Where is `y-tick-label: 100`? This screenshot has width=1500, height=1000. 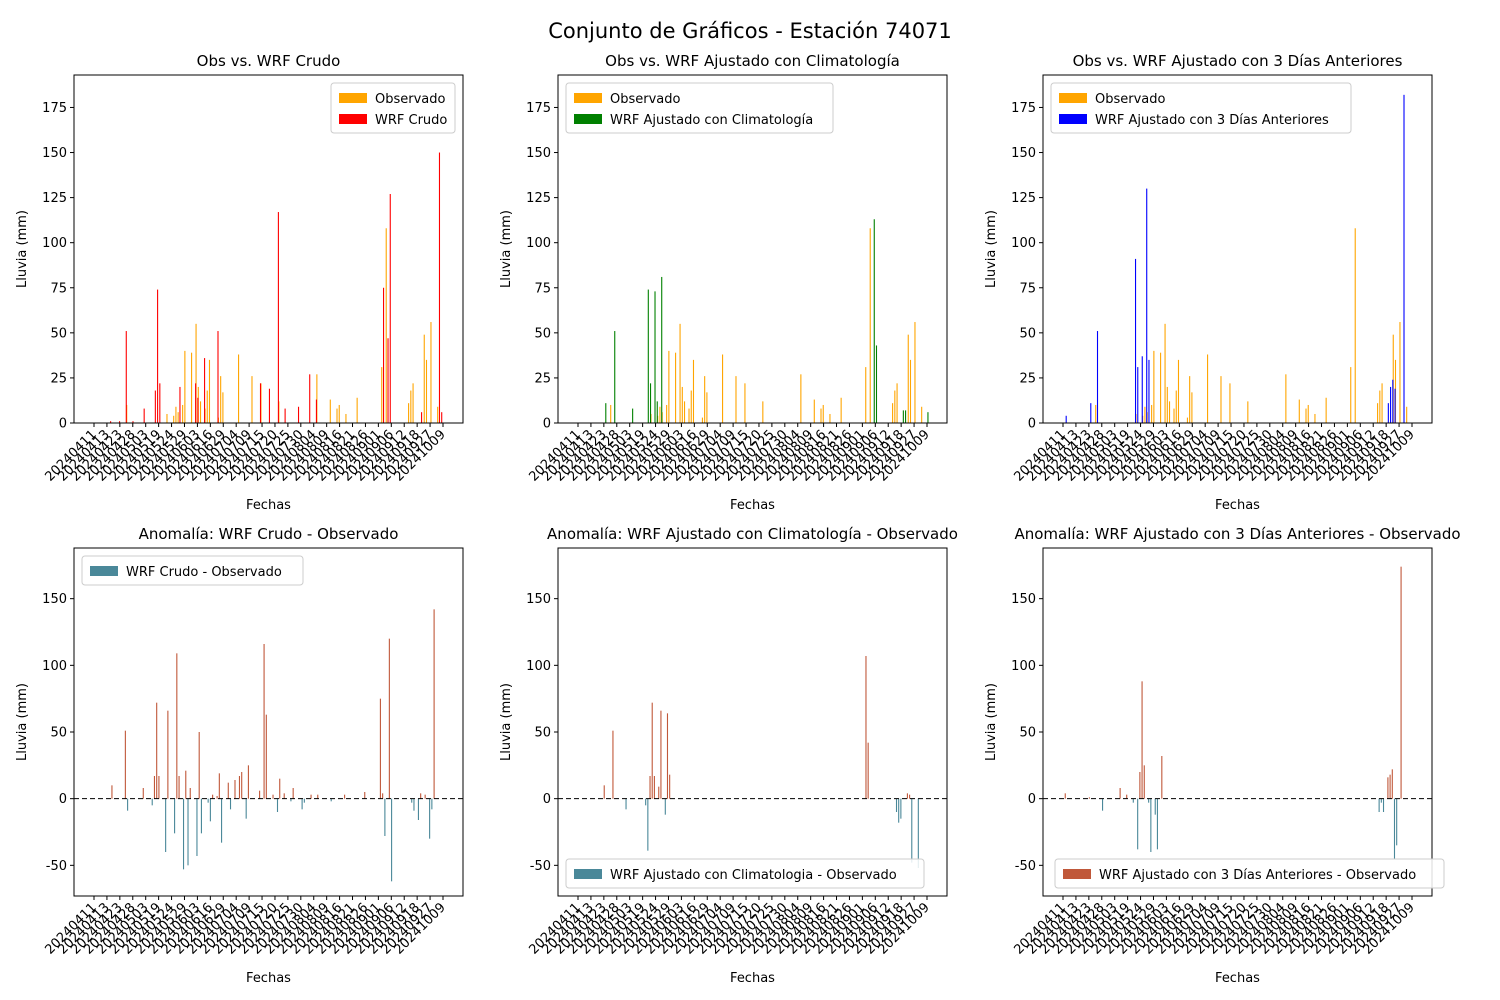
y-tick-label: 100 is located at coordinates (1023, 666).